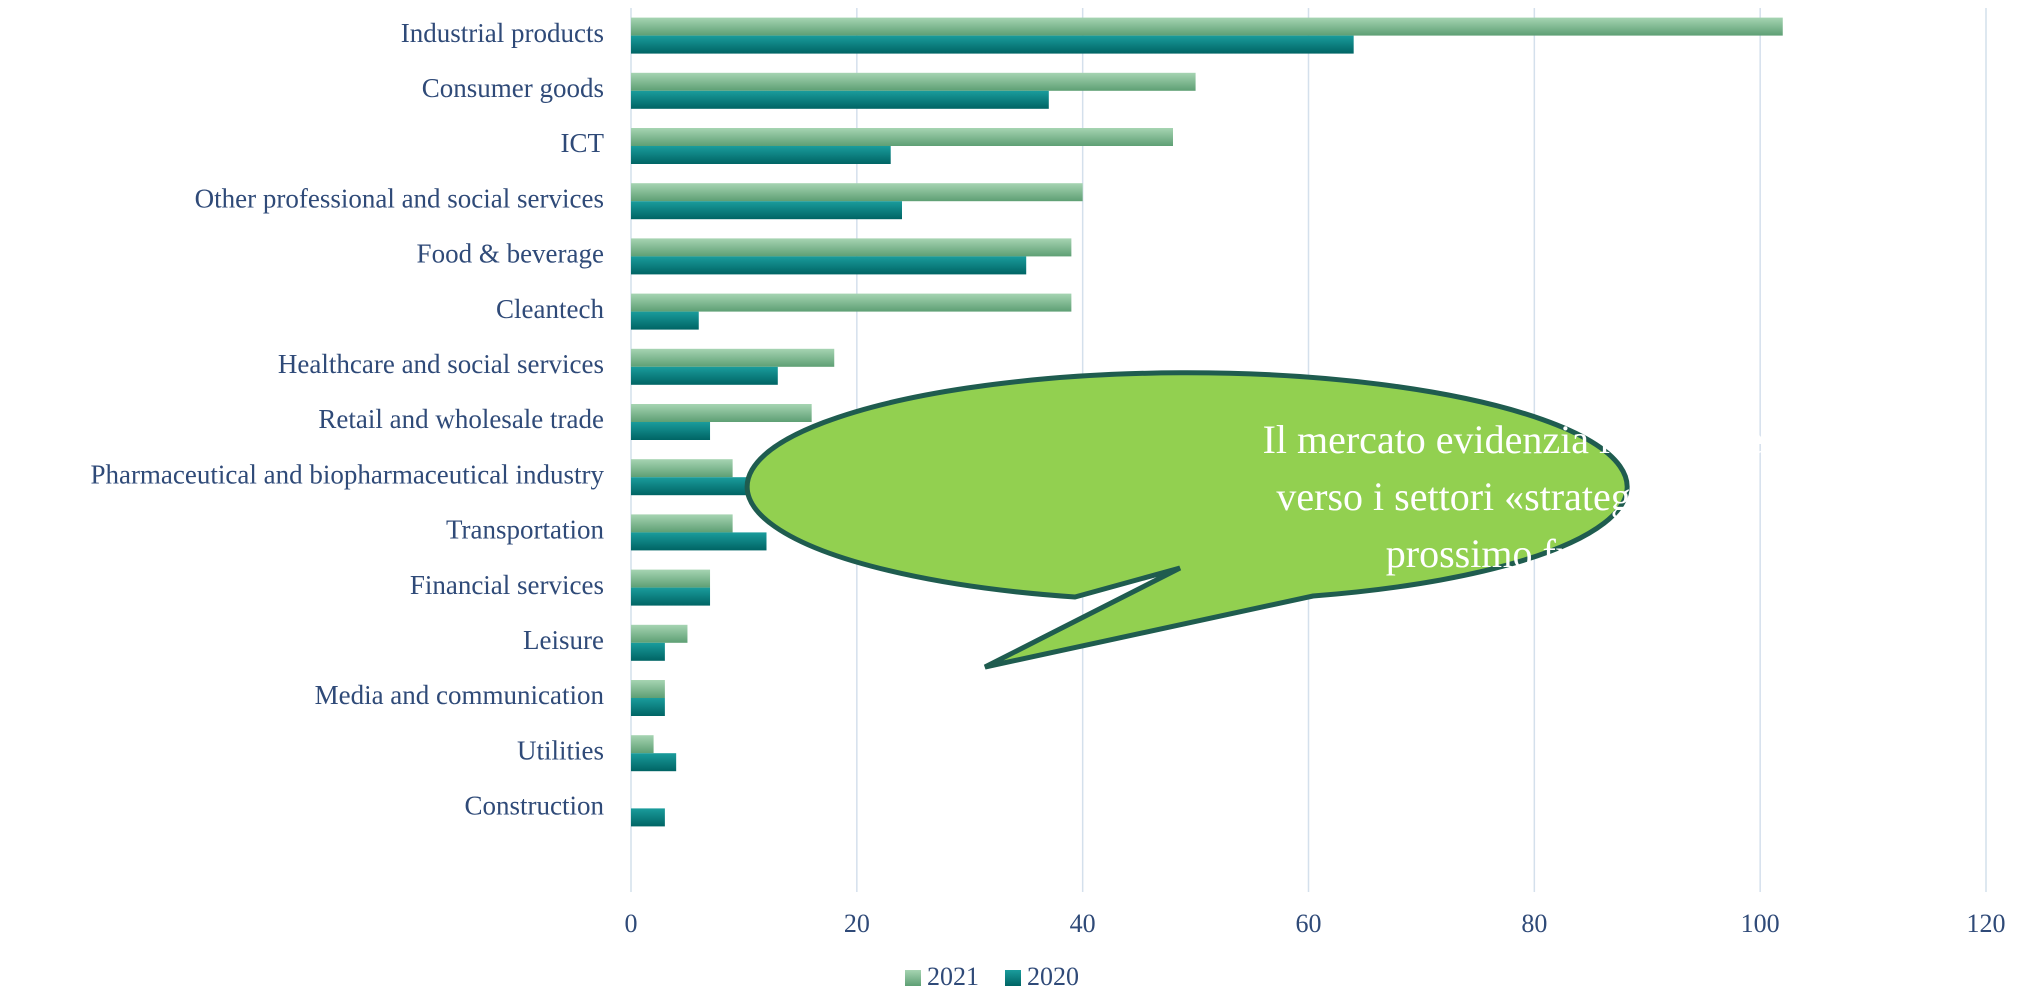  Describe the element at coordinates (399, 198) in the screenshot. I see `y-tick-label: Other professional and social services` at that location.